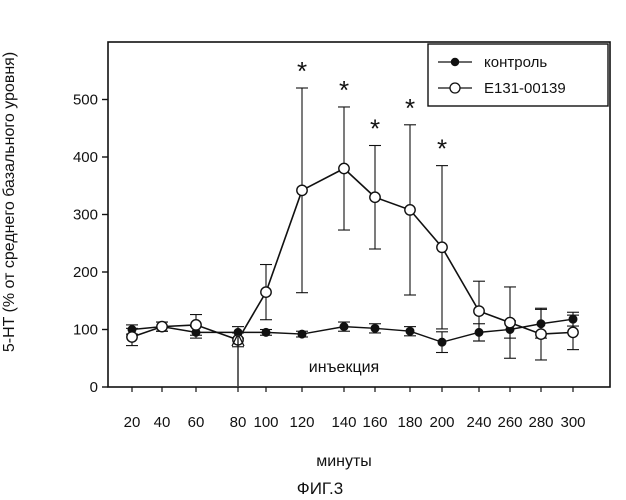 The image size is (626, 500). I want to click on x-tick-label: 280, so click(540, 422).